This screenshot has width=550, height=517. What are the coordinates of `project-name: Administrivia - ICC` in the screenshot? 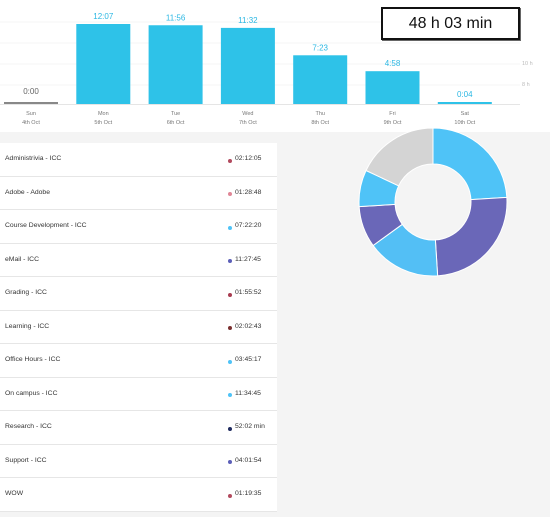 It's located at (33, 158).